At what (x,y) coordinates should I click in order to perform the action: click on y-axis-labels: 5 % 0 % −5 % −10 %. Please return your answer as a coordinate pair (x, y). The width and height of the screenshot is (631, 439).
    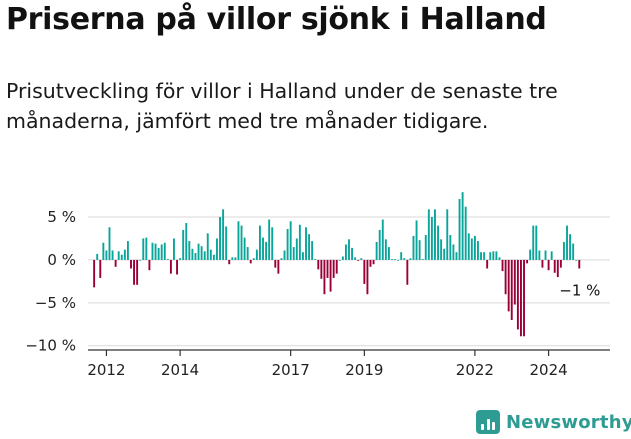
    Looking at the image, I should click on (50, 281).